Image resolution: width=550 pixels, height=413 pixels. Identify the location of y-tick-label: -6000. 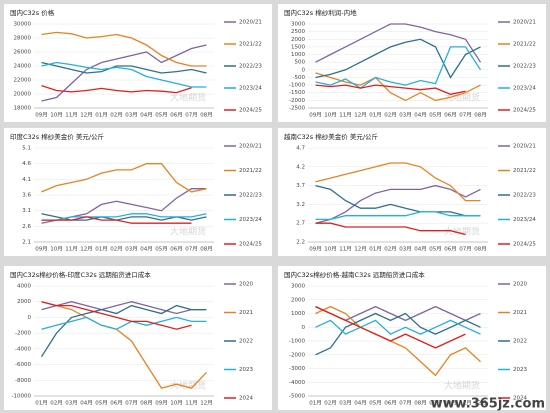
(23, 365).